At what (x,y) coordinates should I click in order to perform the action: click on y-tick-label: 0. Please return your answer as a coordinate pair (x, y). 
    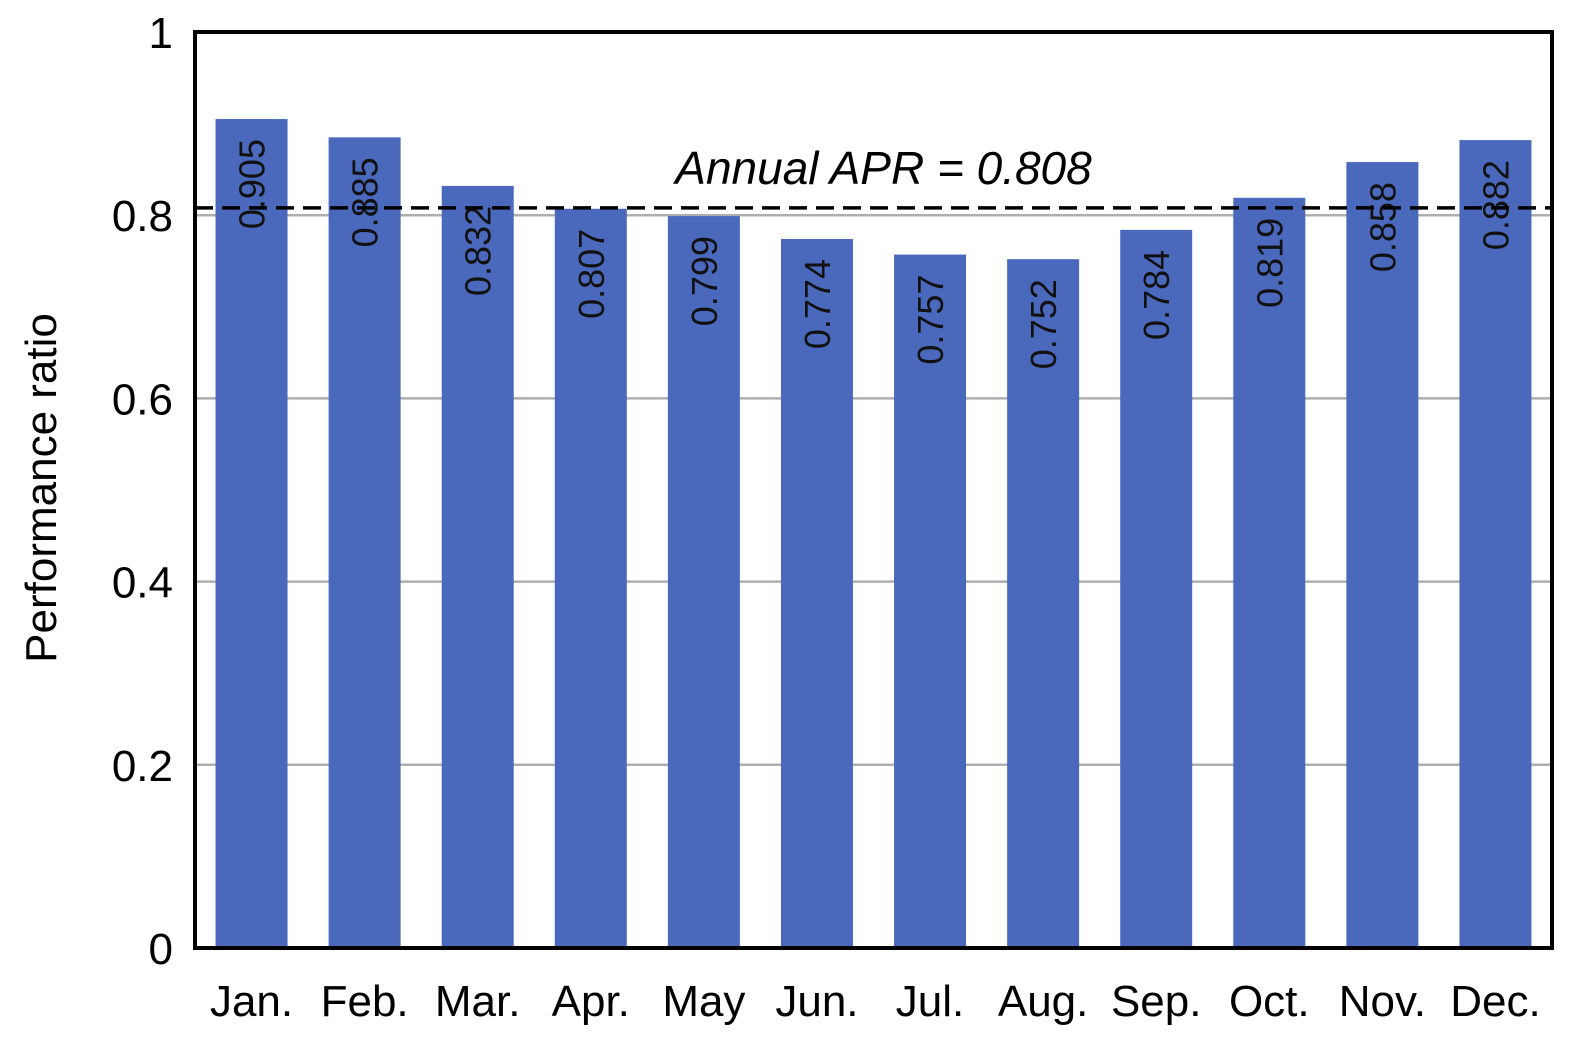
    Looking at the image, I should click on (161, 949).